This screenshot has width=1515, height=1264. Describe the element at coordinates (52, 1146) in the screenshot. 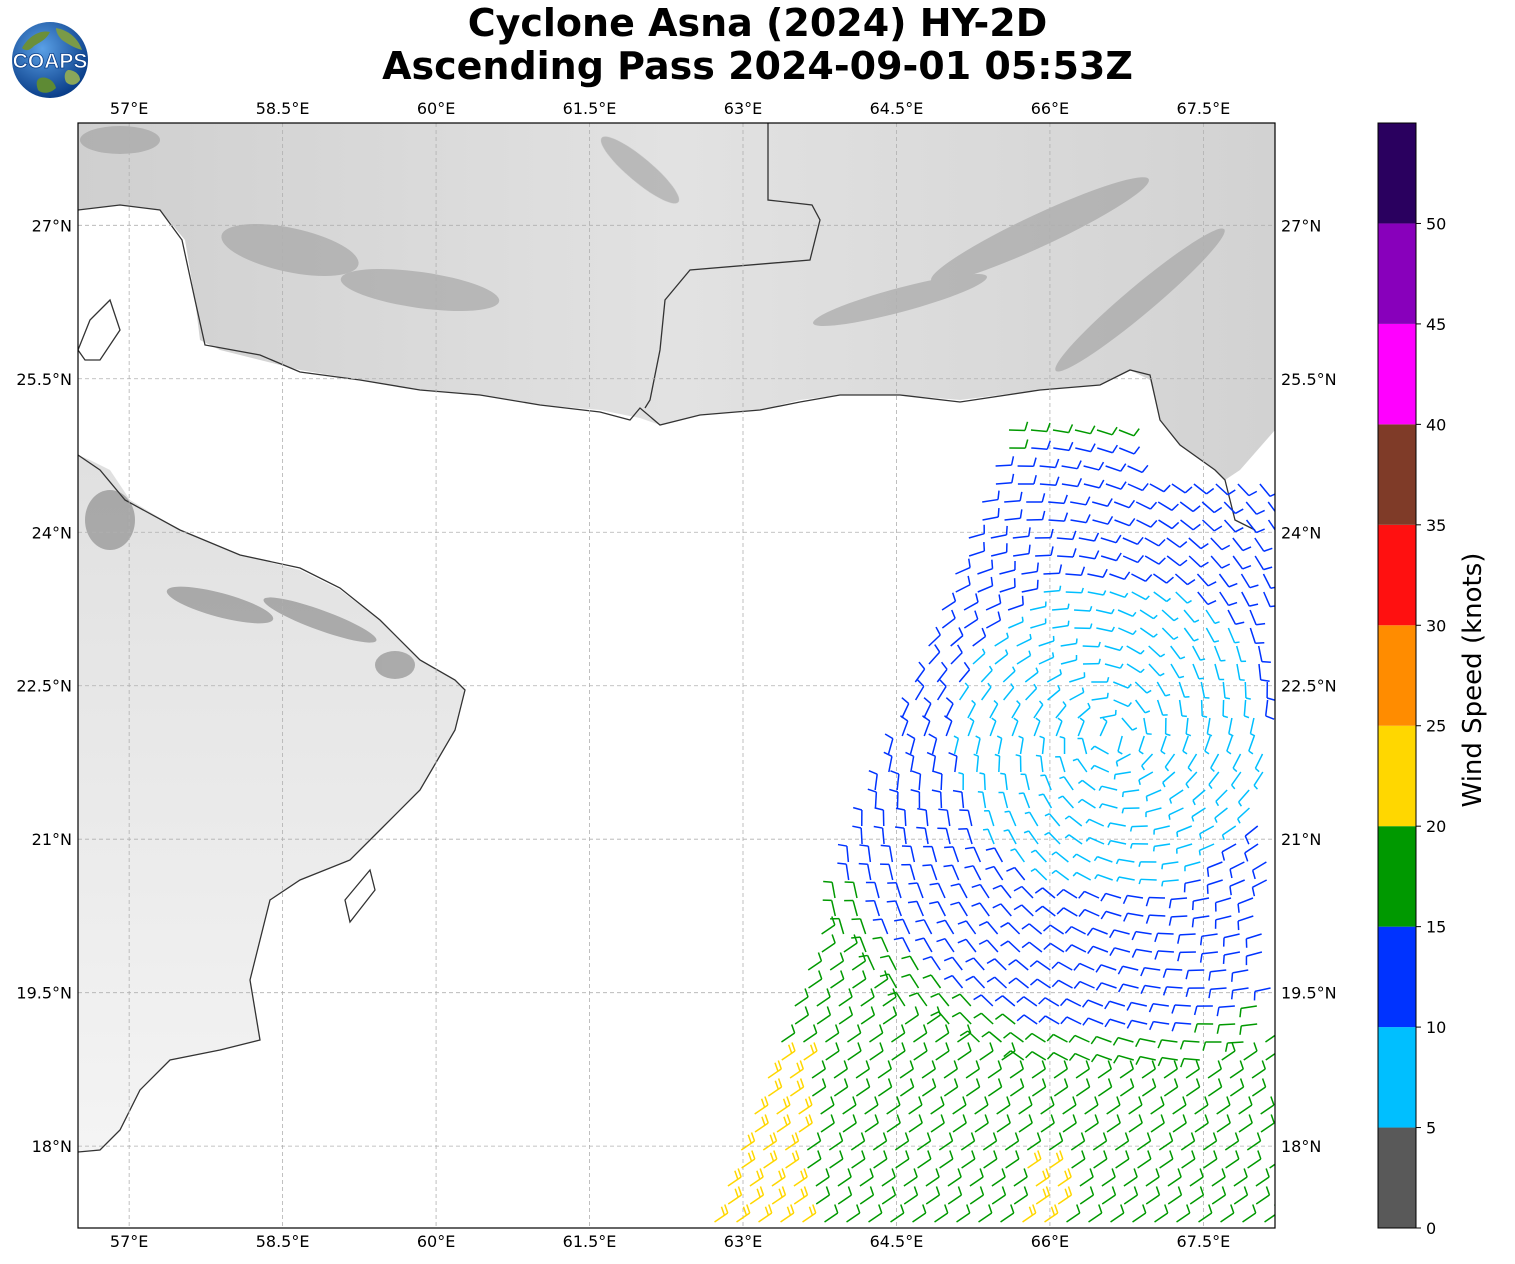

I see `lat-tick-label-left: 18°N` at that location.